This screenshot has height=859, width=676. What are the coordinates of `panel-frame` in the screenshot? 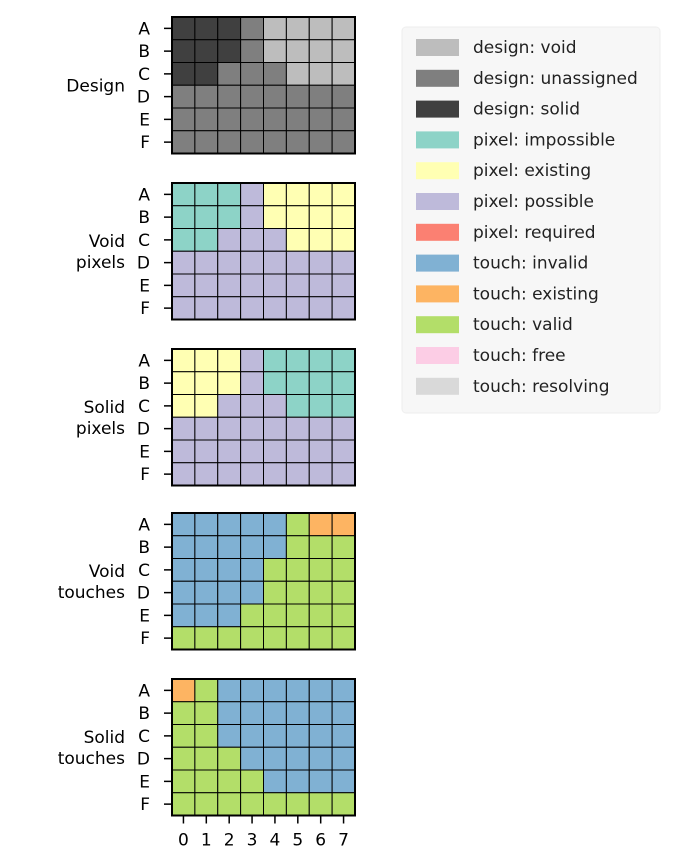 It's located at (263, 747).